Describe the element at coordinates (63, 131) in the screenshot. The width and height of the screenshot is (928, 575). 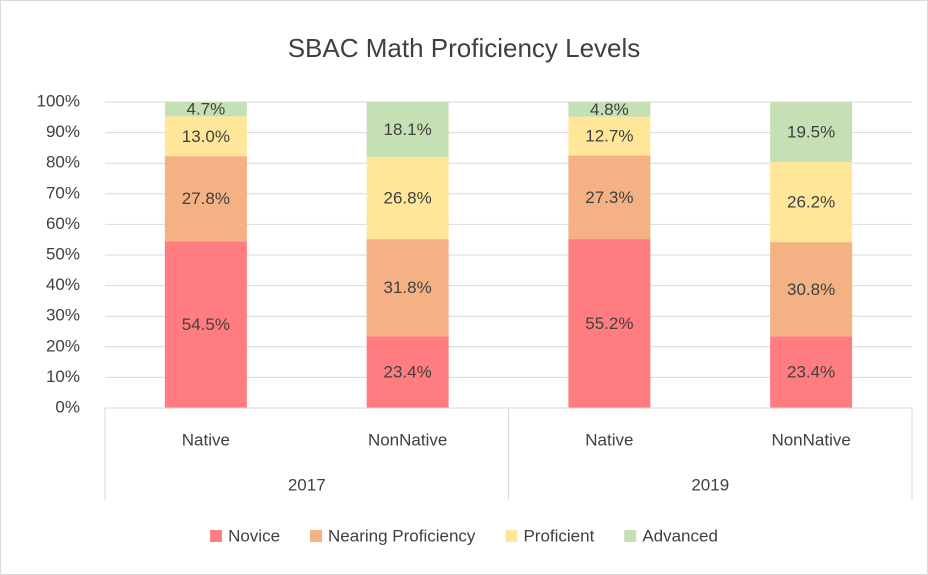
I see `y-tick-label: 90%` at that location.